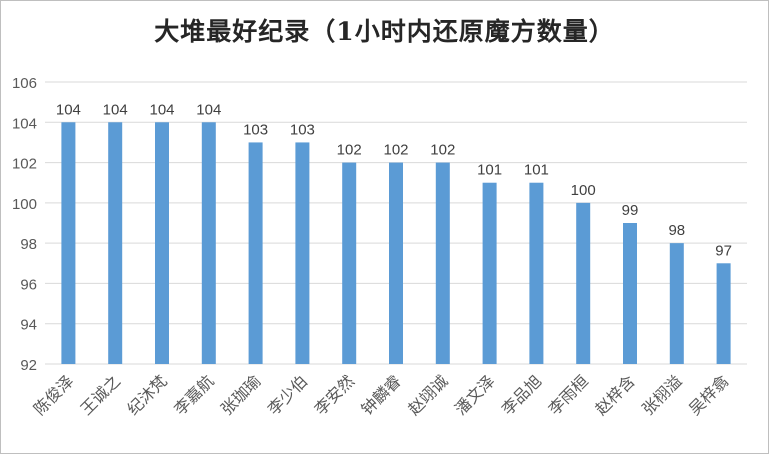 Image resolution: width=769 pixels, height=454 pixels. I want to click on x-tick-label: 纪沐梵, so click(147, 395).